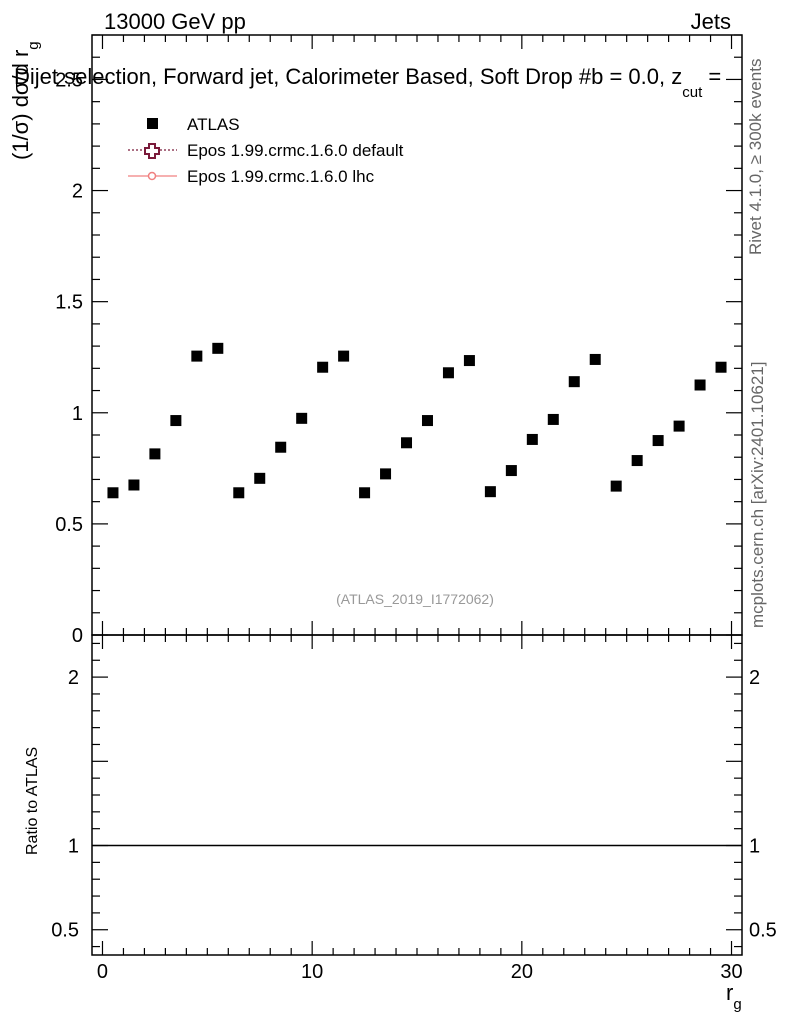 This screenshot has height=1024, width=786. I want to click on legend-atlas-label: ATLAS, so click(213, 124).